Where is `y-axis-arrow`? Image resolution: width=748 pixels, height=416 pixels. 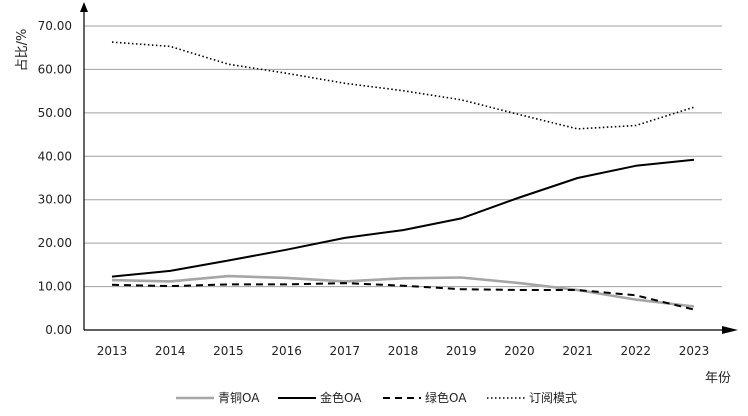
y-axis-arrow is located at coordinates (84, 7).